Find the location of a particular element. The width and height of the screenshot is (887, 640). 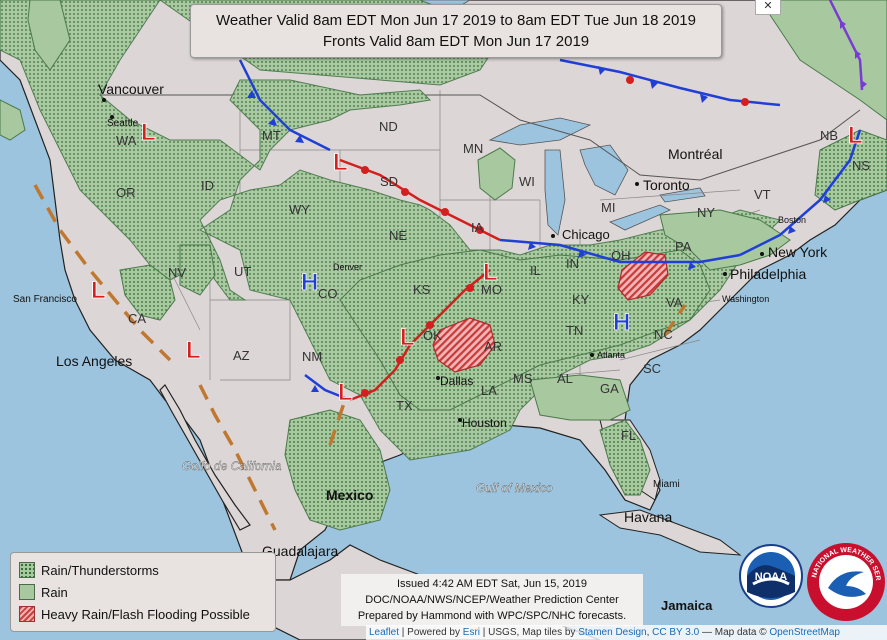

city-label: Atlanta is located at coordinates (611, 355).